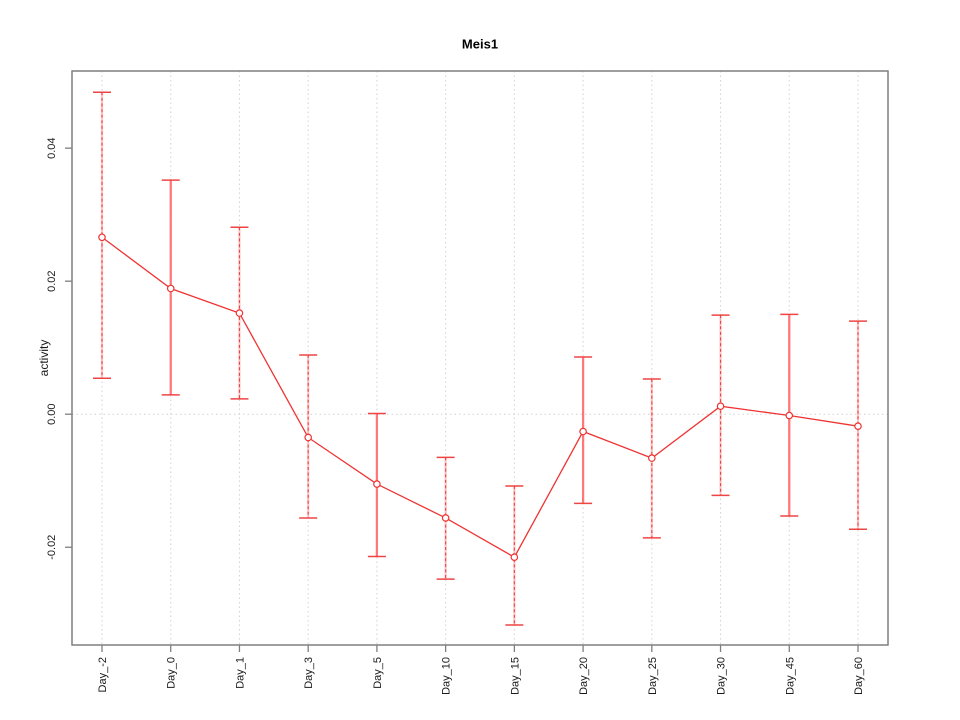  I want to click on x-tick-label: Day_5, so click(378, 673).